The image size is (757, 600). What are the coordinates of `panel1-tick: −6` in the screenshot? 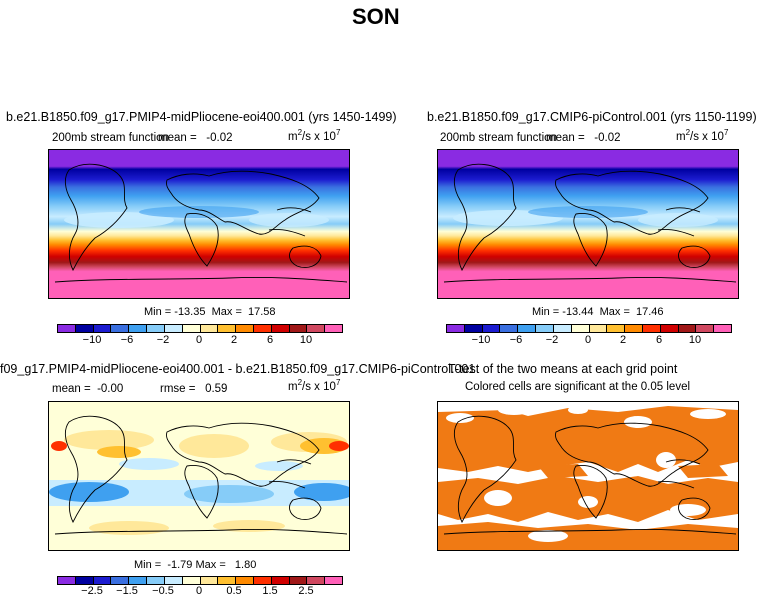 It's located at (127, 340).